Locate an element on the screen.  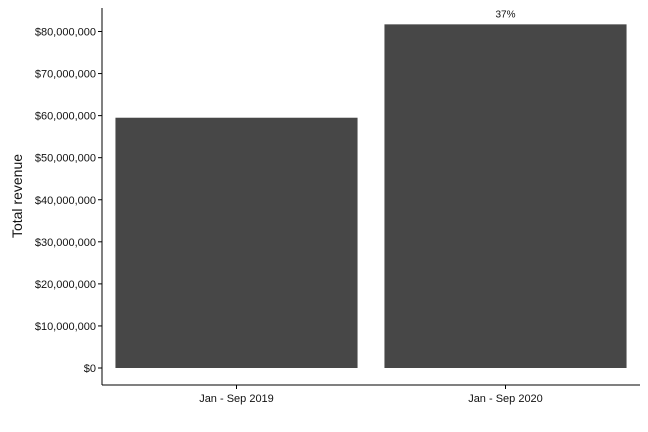
y-tick-label: $10,000,000 is located at coordinates (65, 327).